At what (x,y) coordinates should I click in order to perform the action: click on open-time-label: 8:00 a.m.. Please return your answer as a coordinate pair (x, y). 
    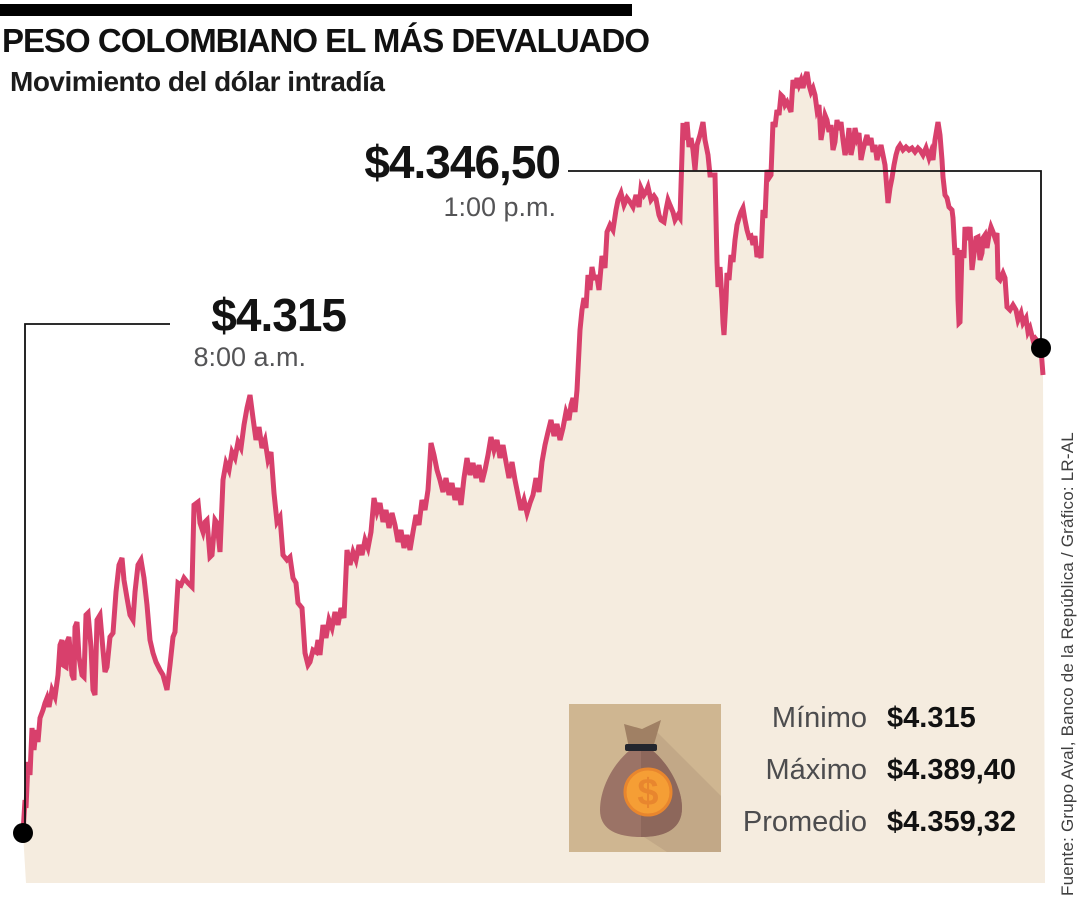
    Looking at the image, I should click on (249, 357).